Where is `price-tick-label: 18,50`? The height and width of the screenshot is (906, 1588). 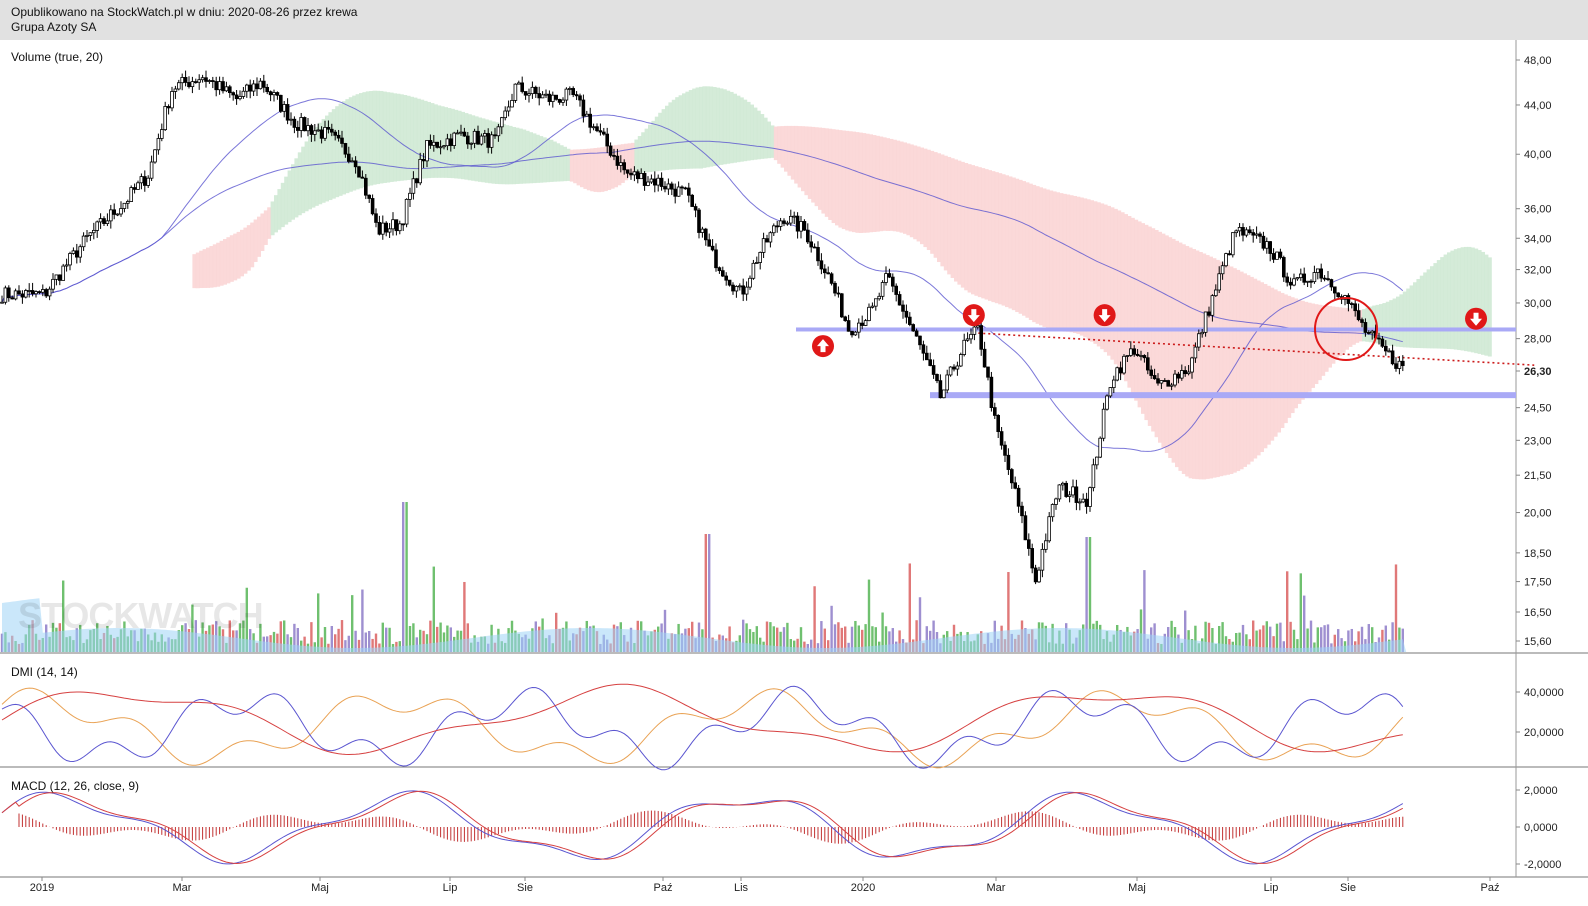
price-tick-label: 18,50 is located at coordinates (1538, 554).